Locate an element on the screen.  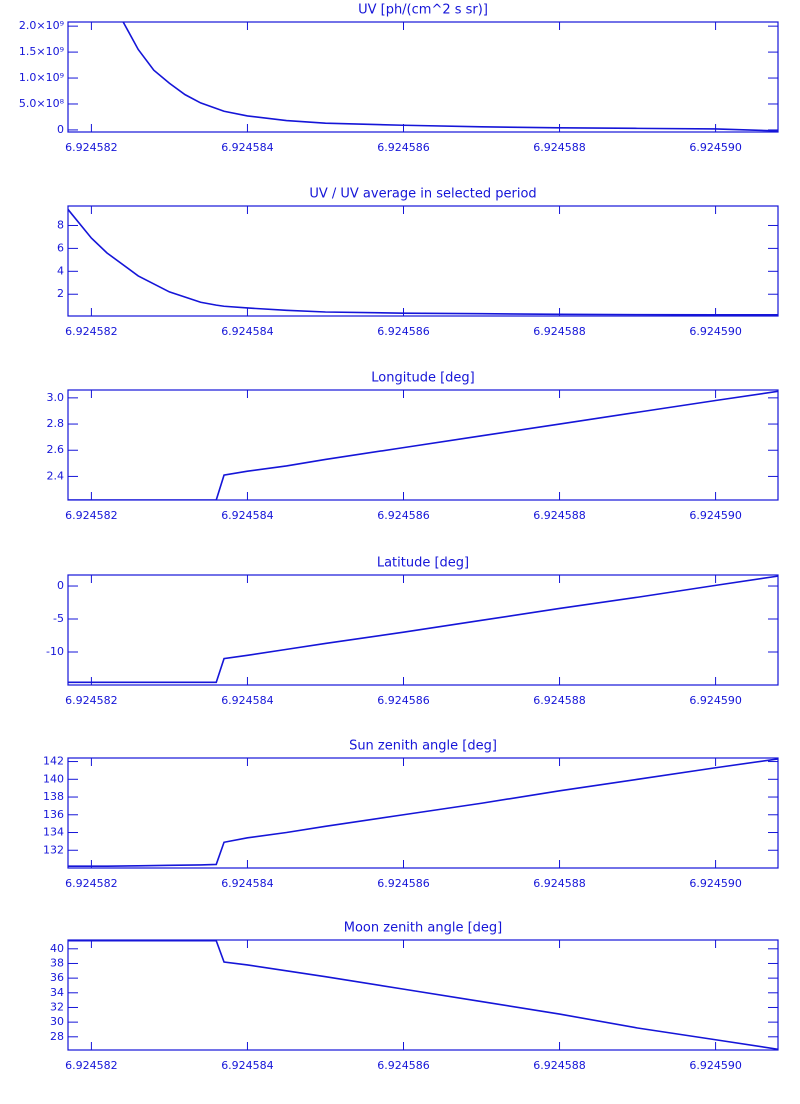
y-tick-label: -5 is located at coordinates (58, 618).